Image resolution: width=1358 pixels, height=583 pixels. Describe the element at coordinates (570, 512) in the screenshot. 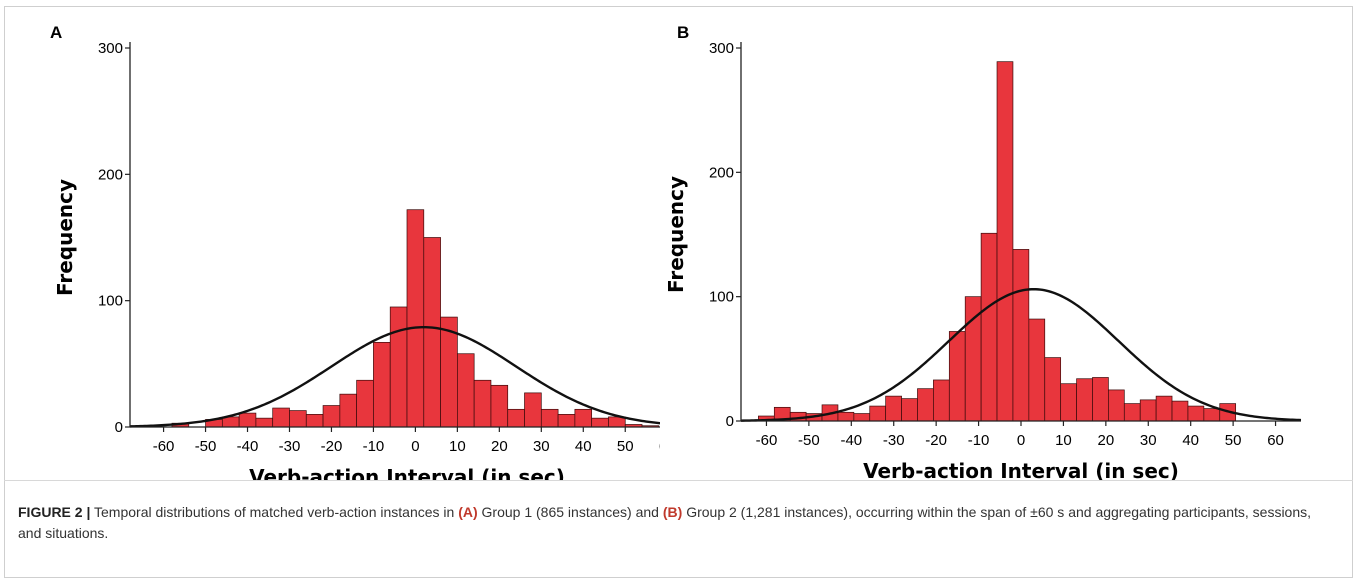

I see `caption-text: Group 1 (865 instances) and` at that location.